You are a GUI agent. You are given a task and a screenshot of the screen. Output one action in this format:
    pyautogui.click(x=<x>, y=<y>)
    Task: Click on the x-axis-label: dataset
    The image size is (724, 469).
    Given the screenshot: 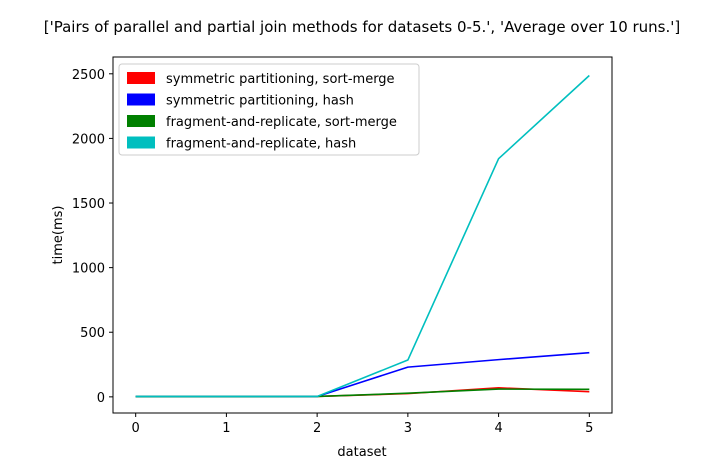 What is the action you would take?
    pyautogui.click(x=361, y=452)
    